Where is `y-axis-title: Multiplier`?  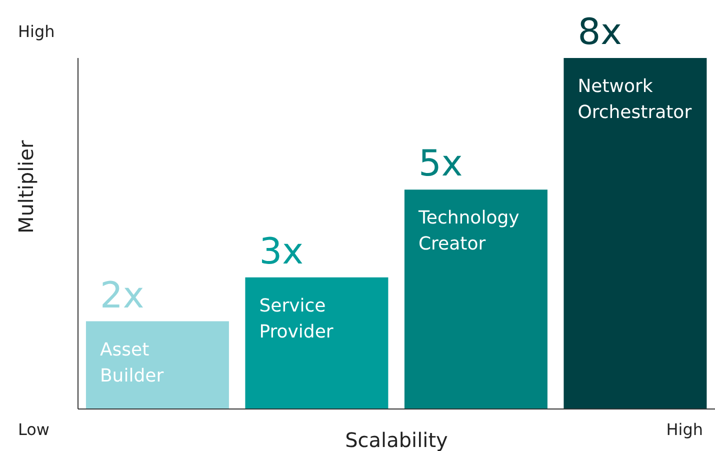 y-axis-title: Multiplier is located at coordinates (26, 187).